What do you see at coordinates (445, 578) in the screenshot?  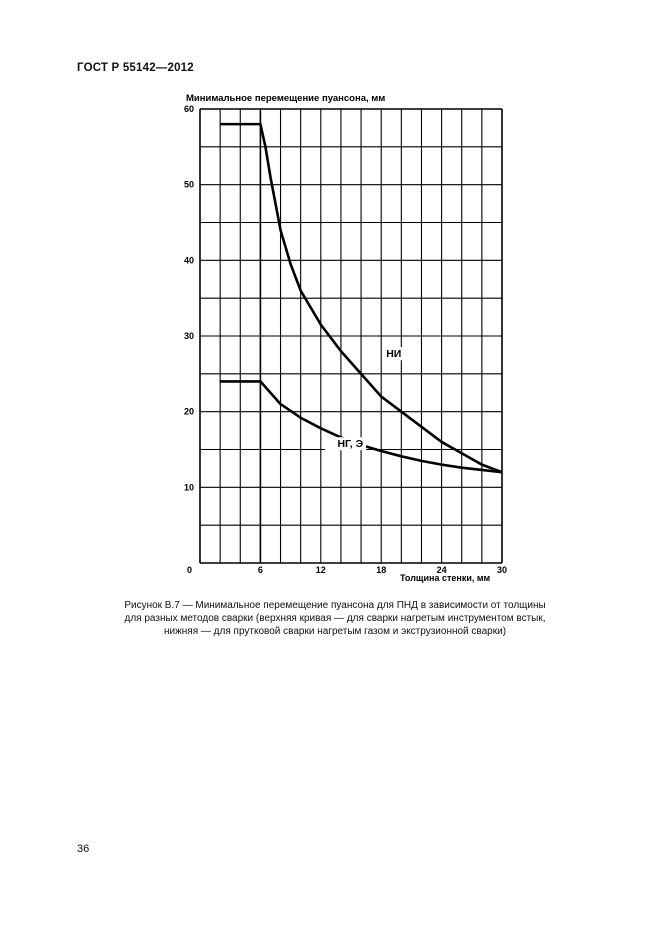 I see `x-axis-label: Толщина стенки, мм` at bounding box center [445, 578].